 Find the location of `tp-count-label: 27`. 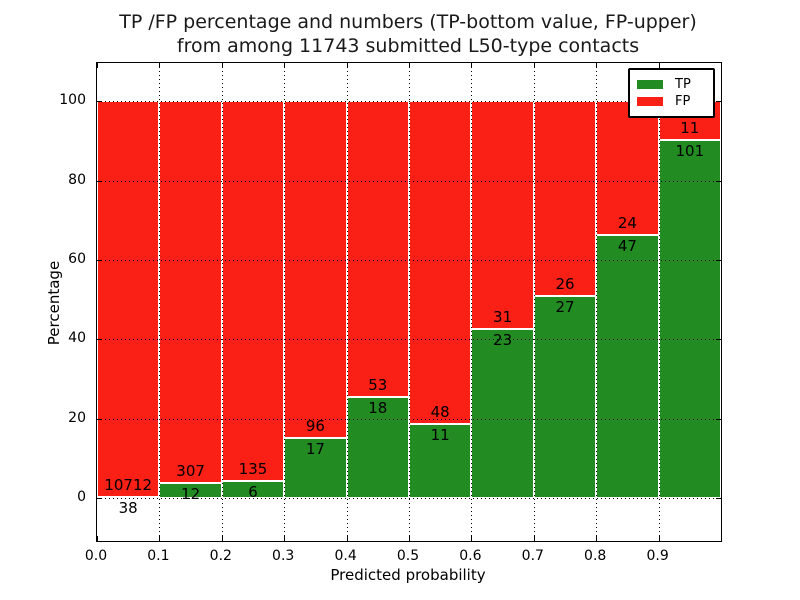

tp-count-label: 27 is located at coordinates (565, 306).